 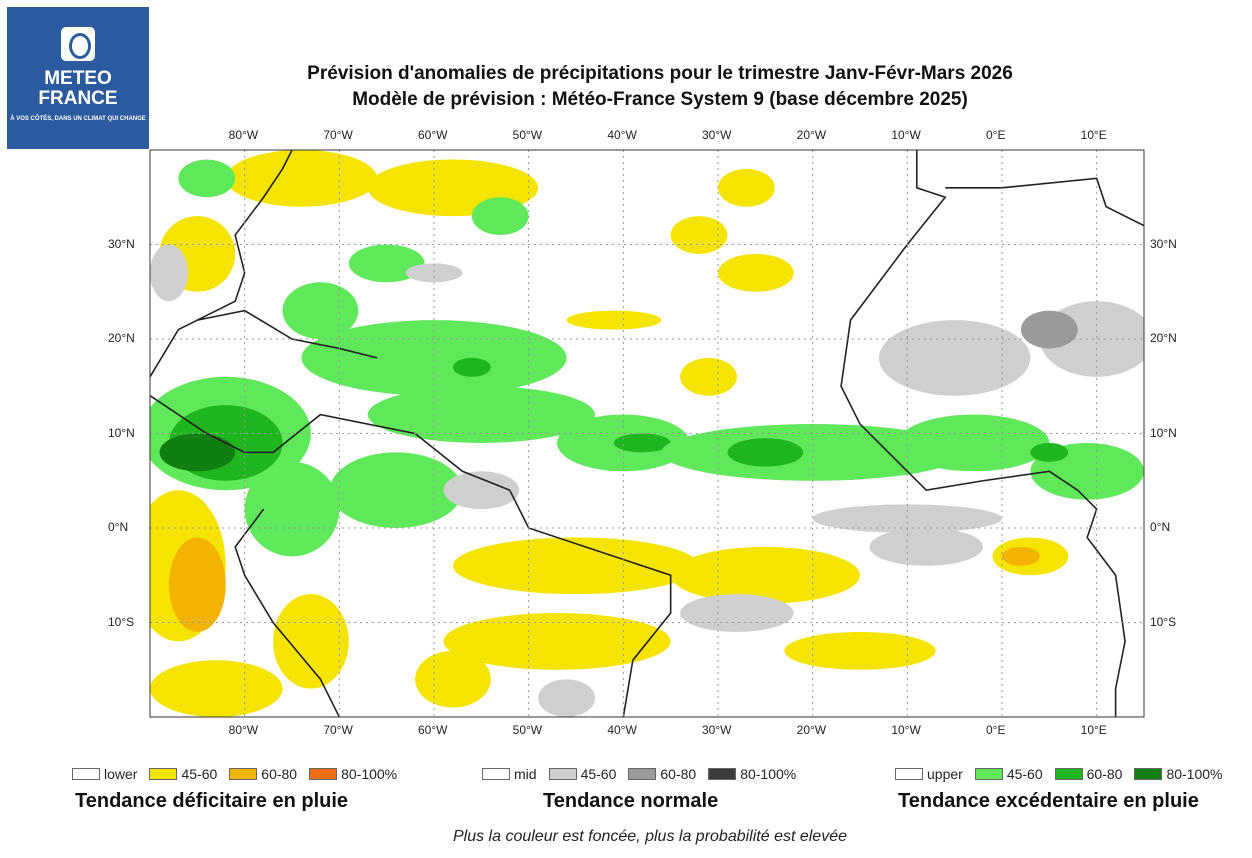 I want to click on lat-tick-left: 10°S, so click(x=121, y=621).